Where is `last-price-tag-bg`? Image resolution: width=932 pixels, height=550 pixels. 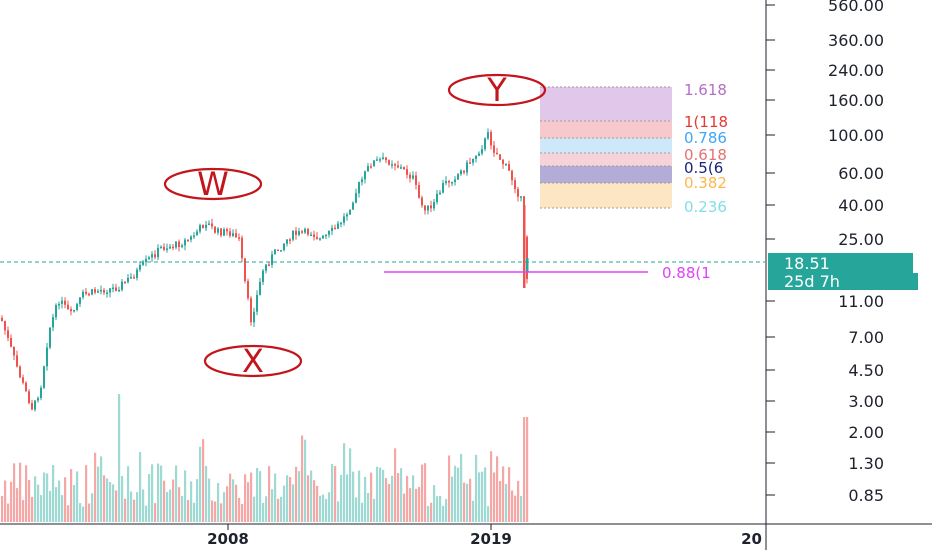 last-price-tag-bg is located at coordinates (840, 263).